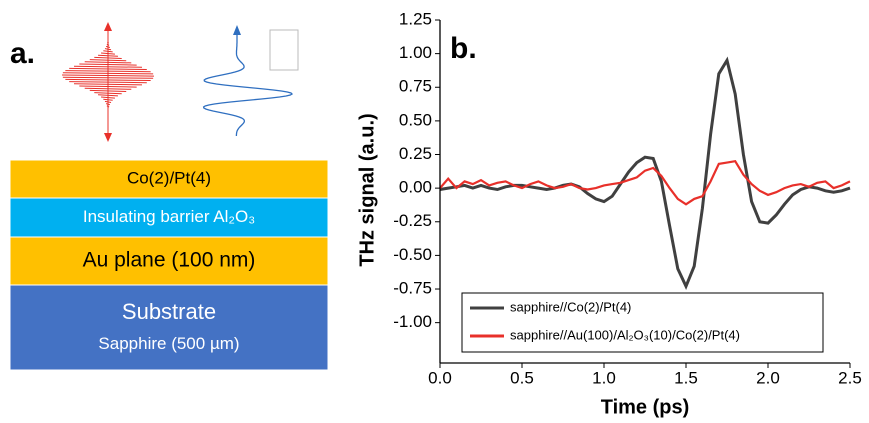 This screenshot has width=869, height=423. I want to click on layer-label: Substrate, so click(169, 311).